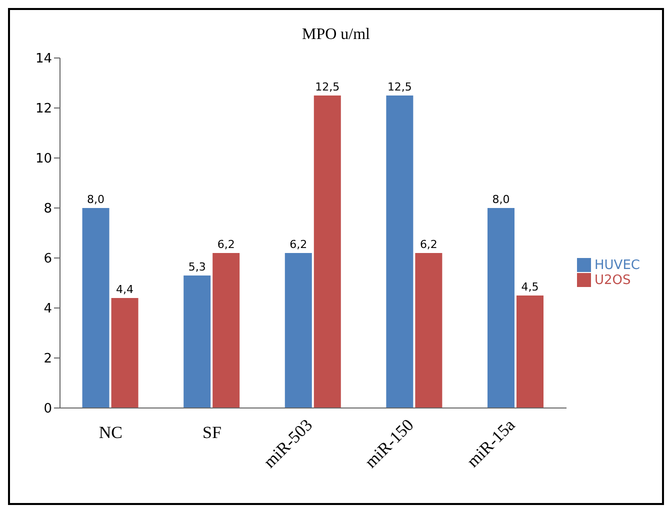  Describe the element at coordinates (48, 309) in the screenshot. I see `y-tick-label: 4` at that location.